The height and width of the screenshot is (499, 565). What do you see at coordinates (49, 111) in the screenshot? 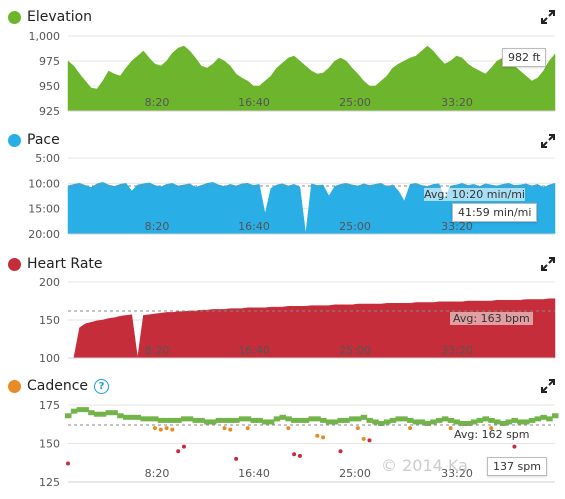
I see `elevation-y-tick: 925` at bounding box center [49, 111].